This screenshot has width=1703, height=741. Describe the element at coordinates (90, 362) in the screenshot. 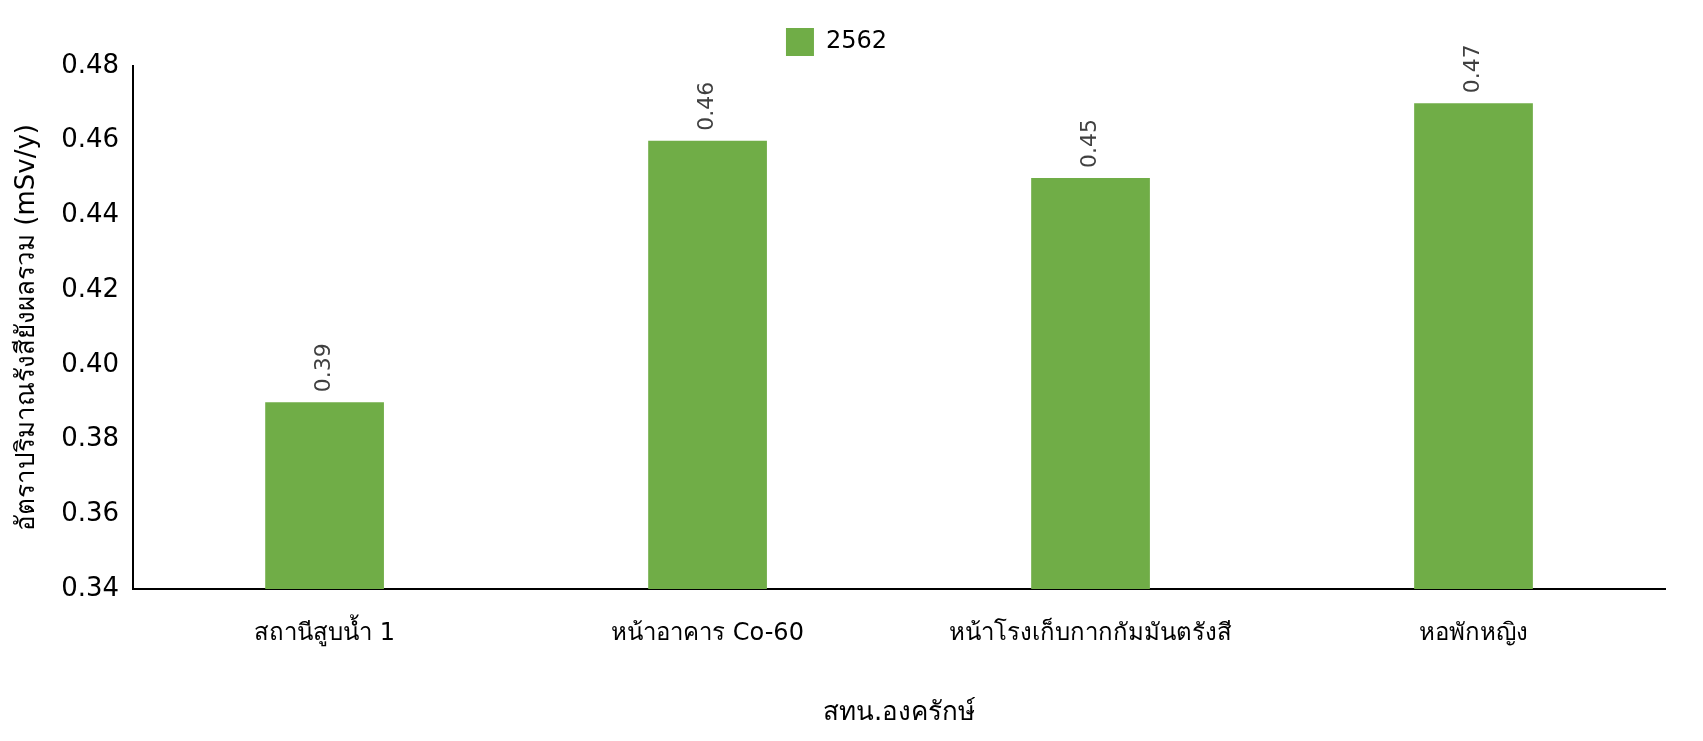

I see `y-tick-label: 0.40` at that location.